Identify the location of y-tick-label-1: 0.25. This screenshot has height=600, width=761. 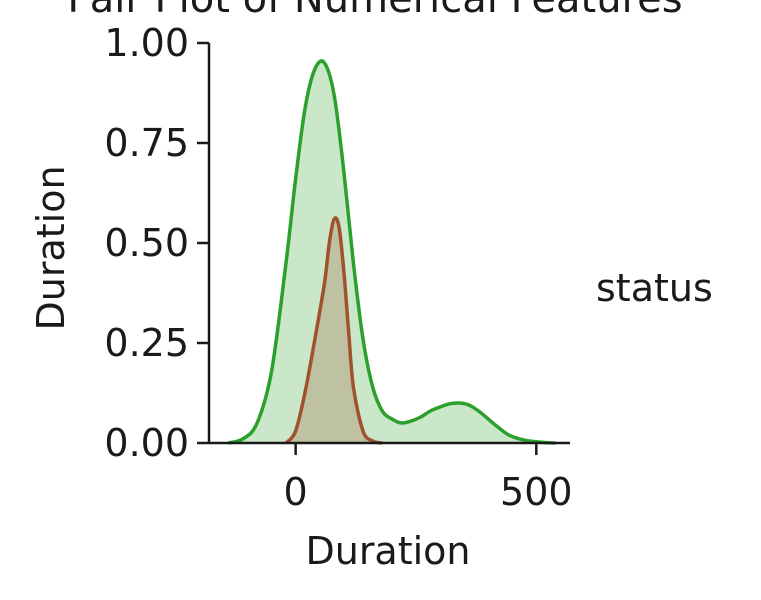
(146, 343).